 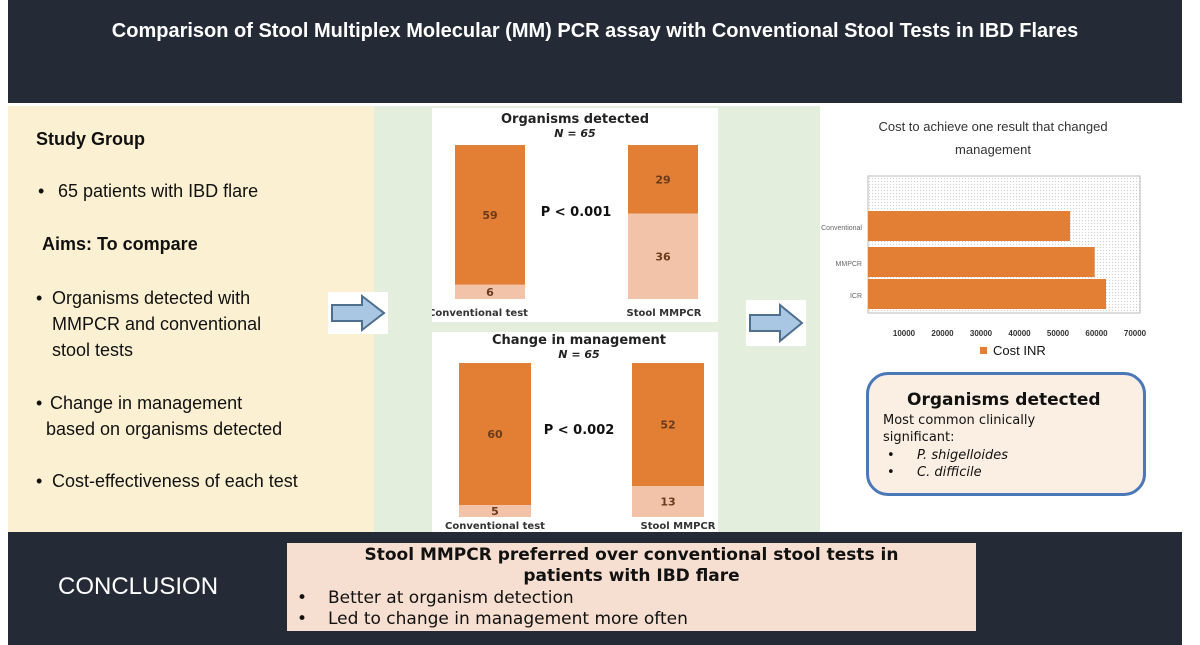 What do you see at coordinates (575, 119) in the screenshot?
I see `chart-title: Organisms detected` at bounding box center [575, 119].